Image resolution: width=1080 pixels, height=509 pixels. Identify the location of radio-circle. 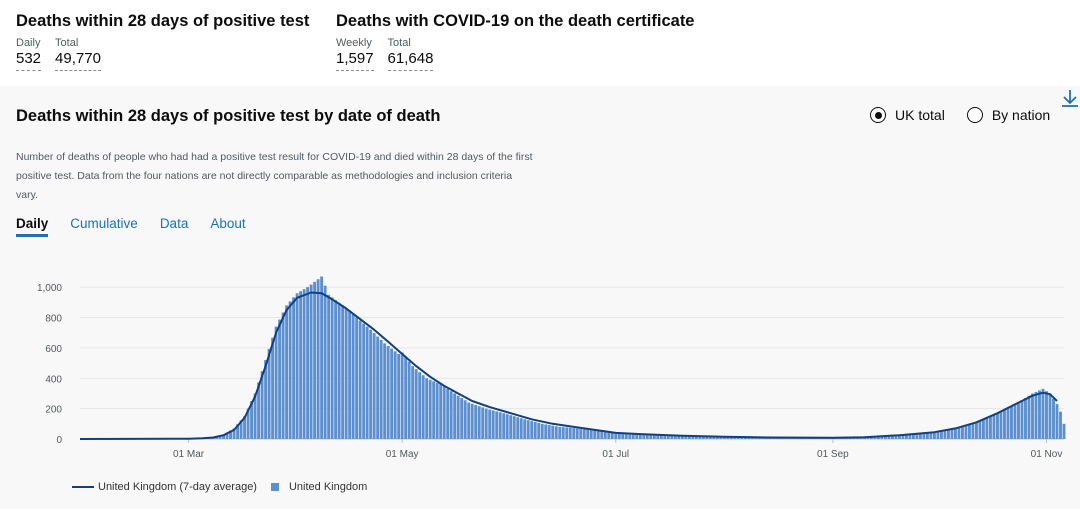
(974, 115).